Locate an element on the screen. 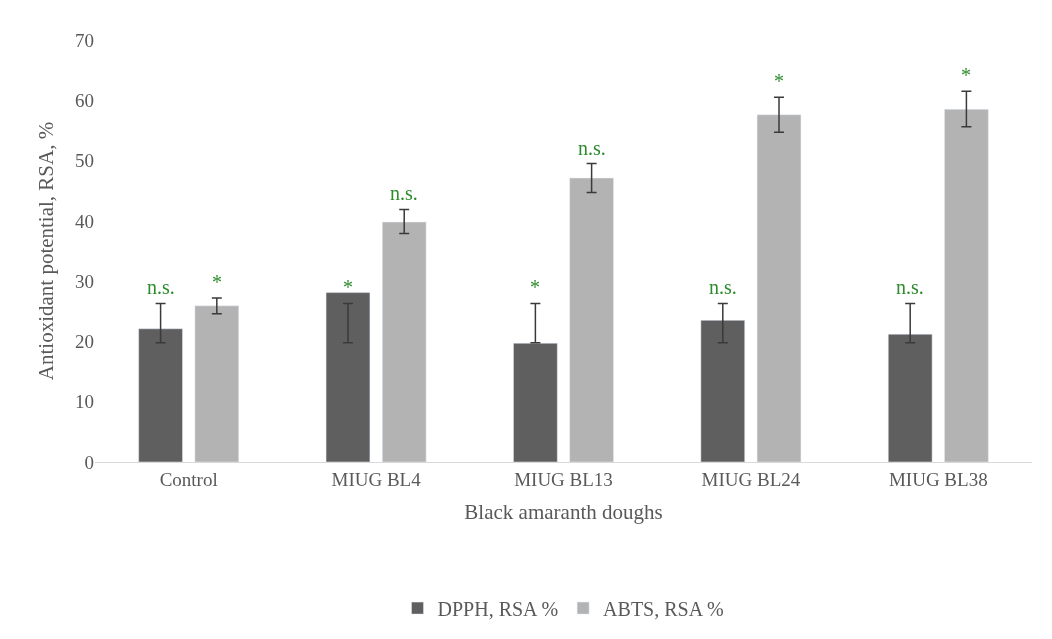  y-tick-label: 20 is located at coordinates (84, 342).